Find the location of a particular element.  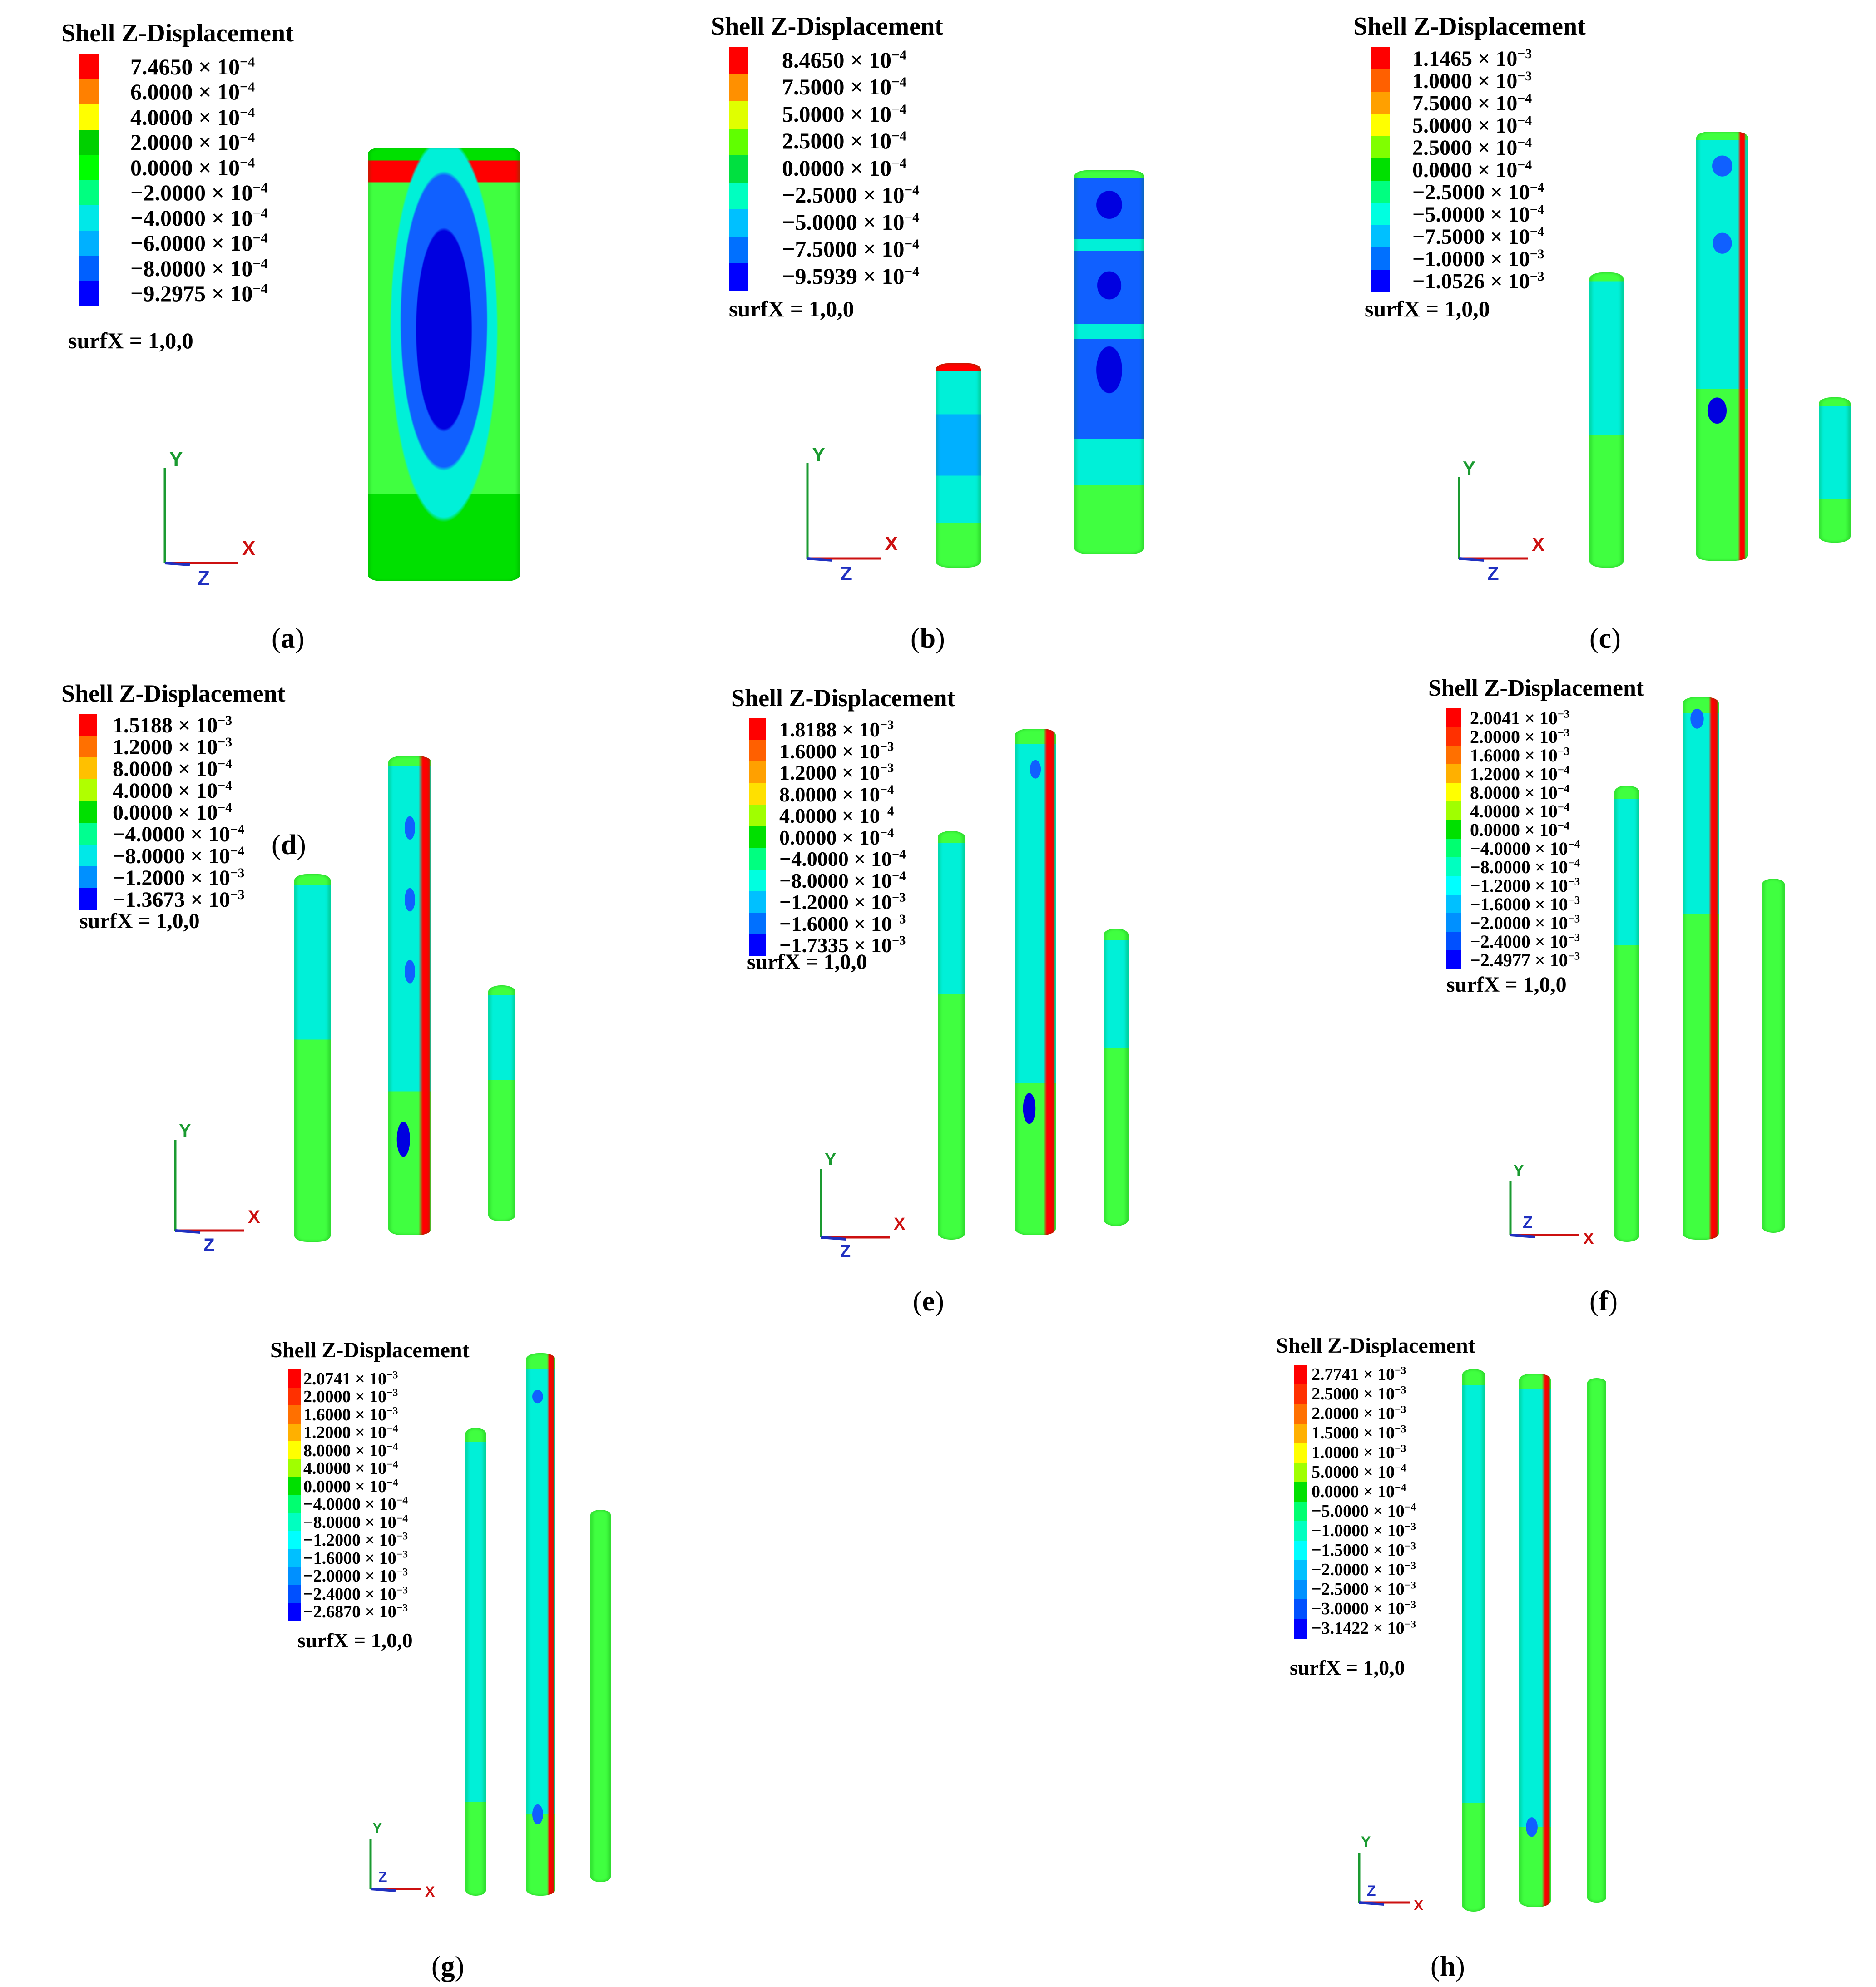

panel-caption: (h) is located at coordinates (1448, 1966).